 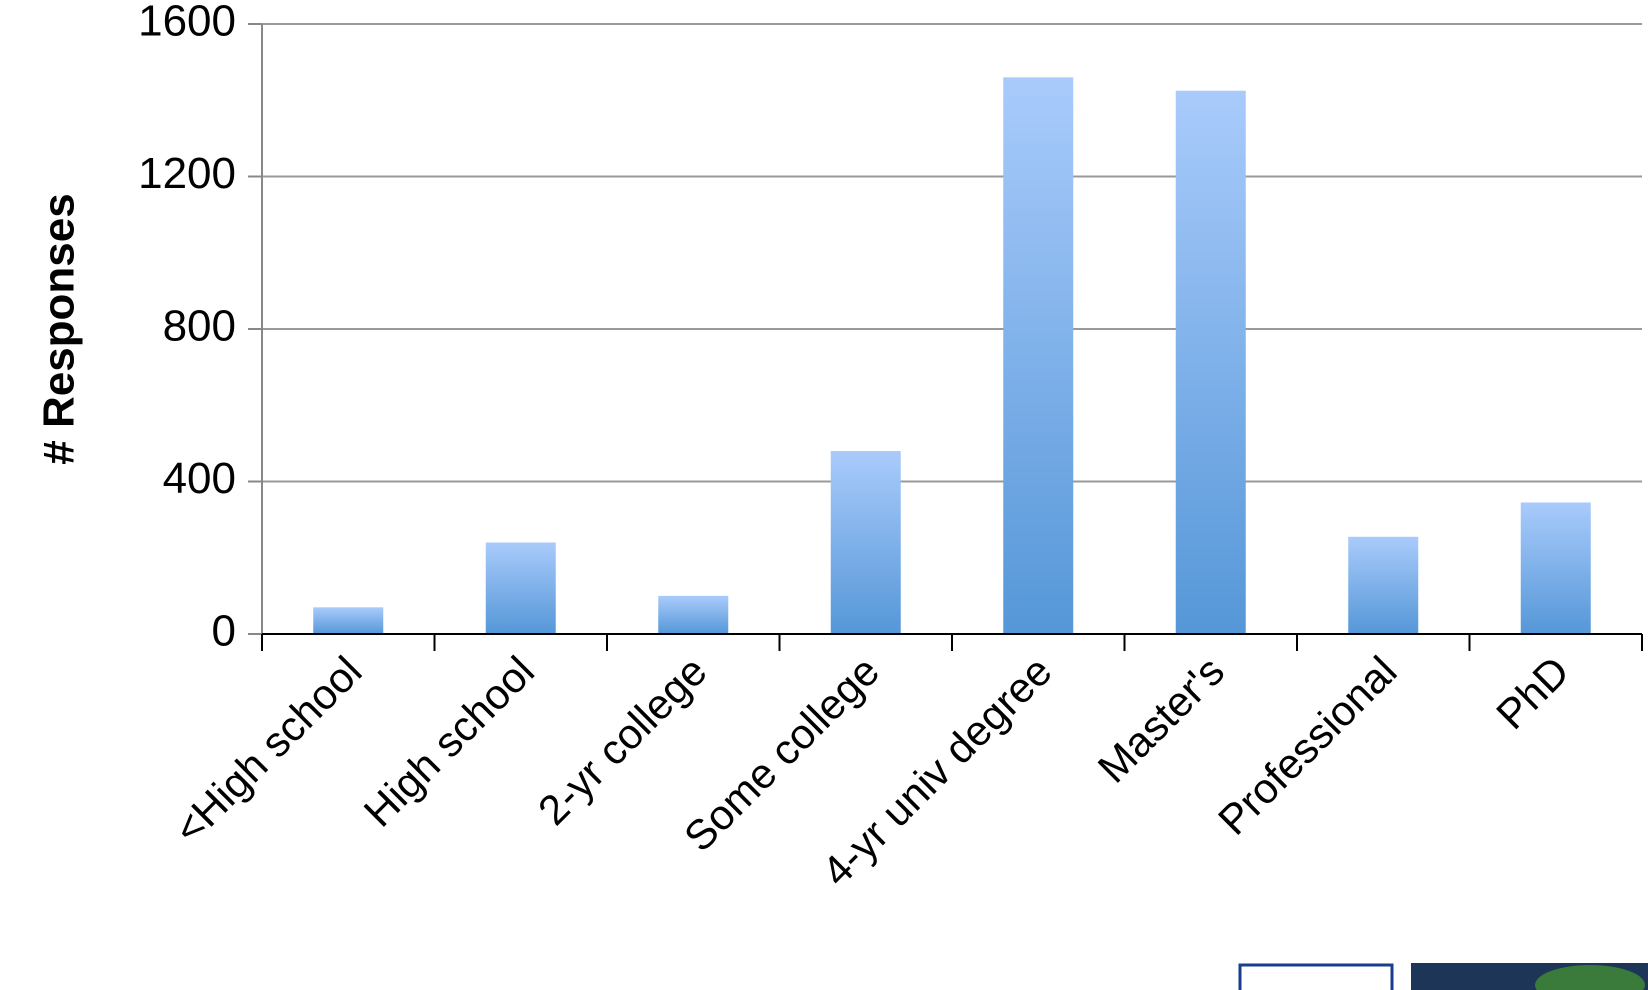 What do you see at coordinates (187, 173) in the screenshot?
I see `y-tick-label: 1200` at bounding box center [187, 173].